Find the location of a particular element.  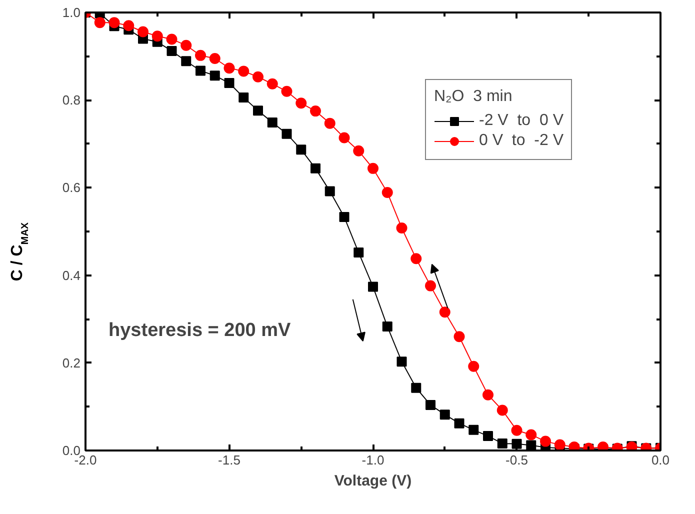

legend-label: -2 V to 0 V is located at coordinates (521, 121).